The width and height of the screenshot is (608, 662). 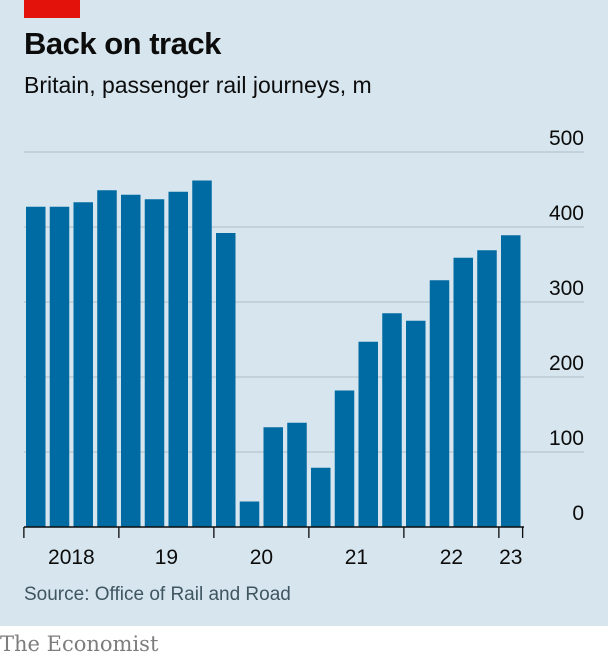 I want to click on chart-title: Back on track, so click(x=122, y=43).